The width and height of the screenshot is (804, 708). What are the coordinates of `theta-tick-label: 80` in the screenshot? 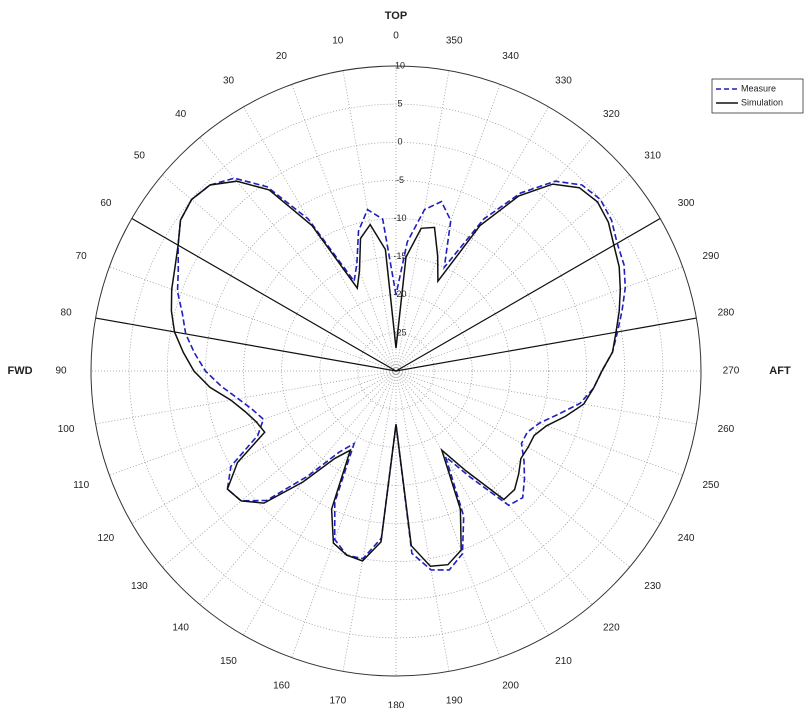 It's located at (67, 312).